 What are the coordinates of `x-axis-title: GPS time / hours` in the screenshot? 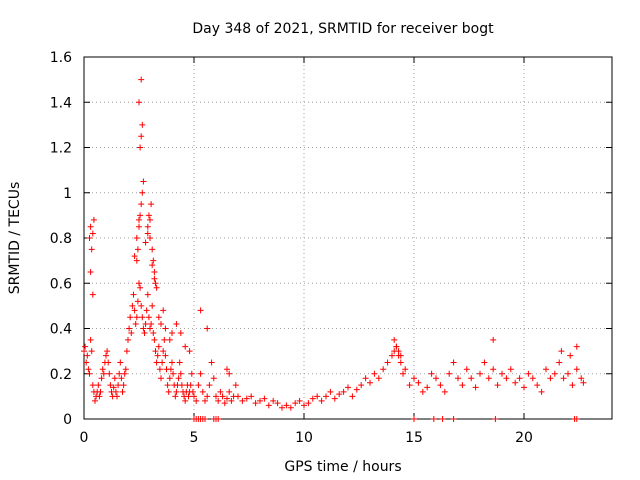 It's located at (342, 467).